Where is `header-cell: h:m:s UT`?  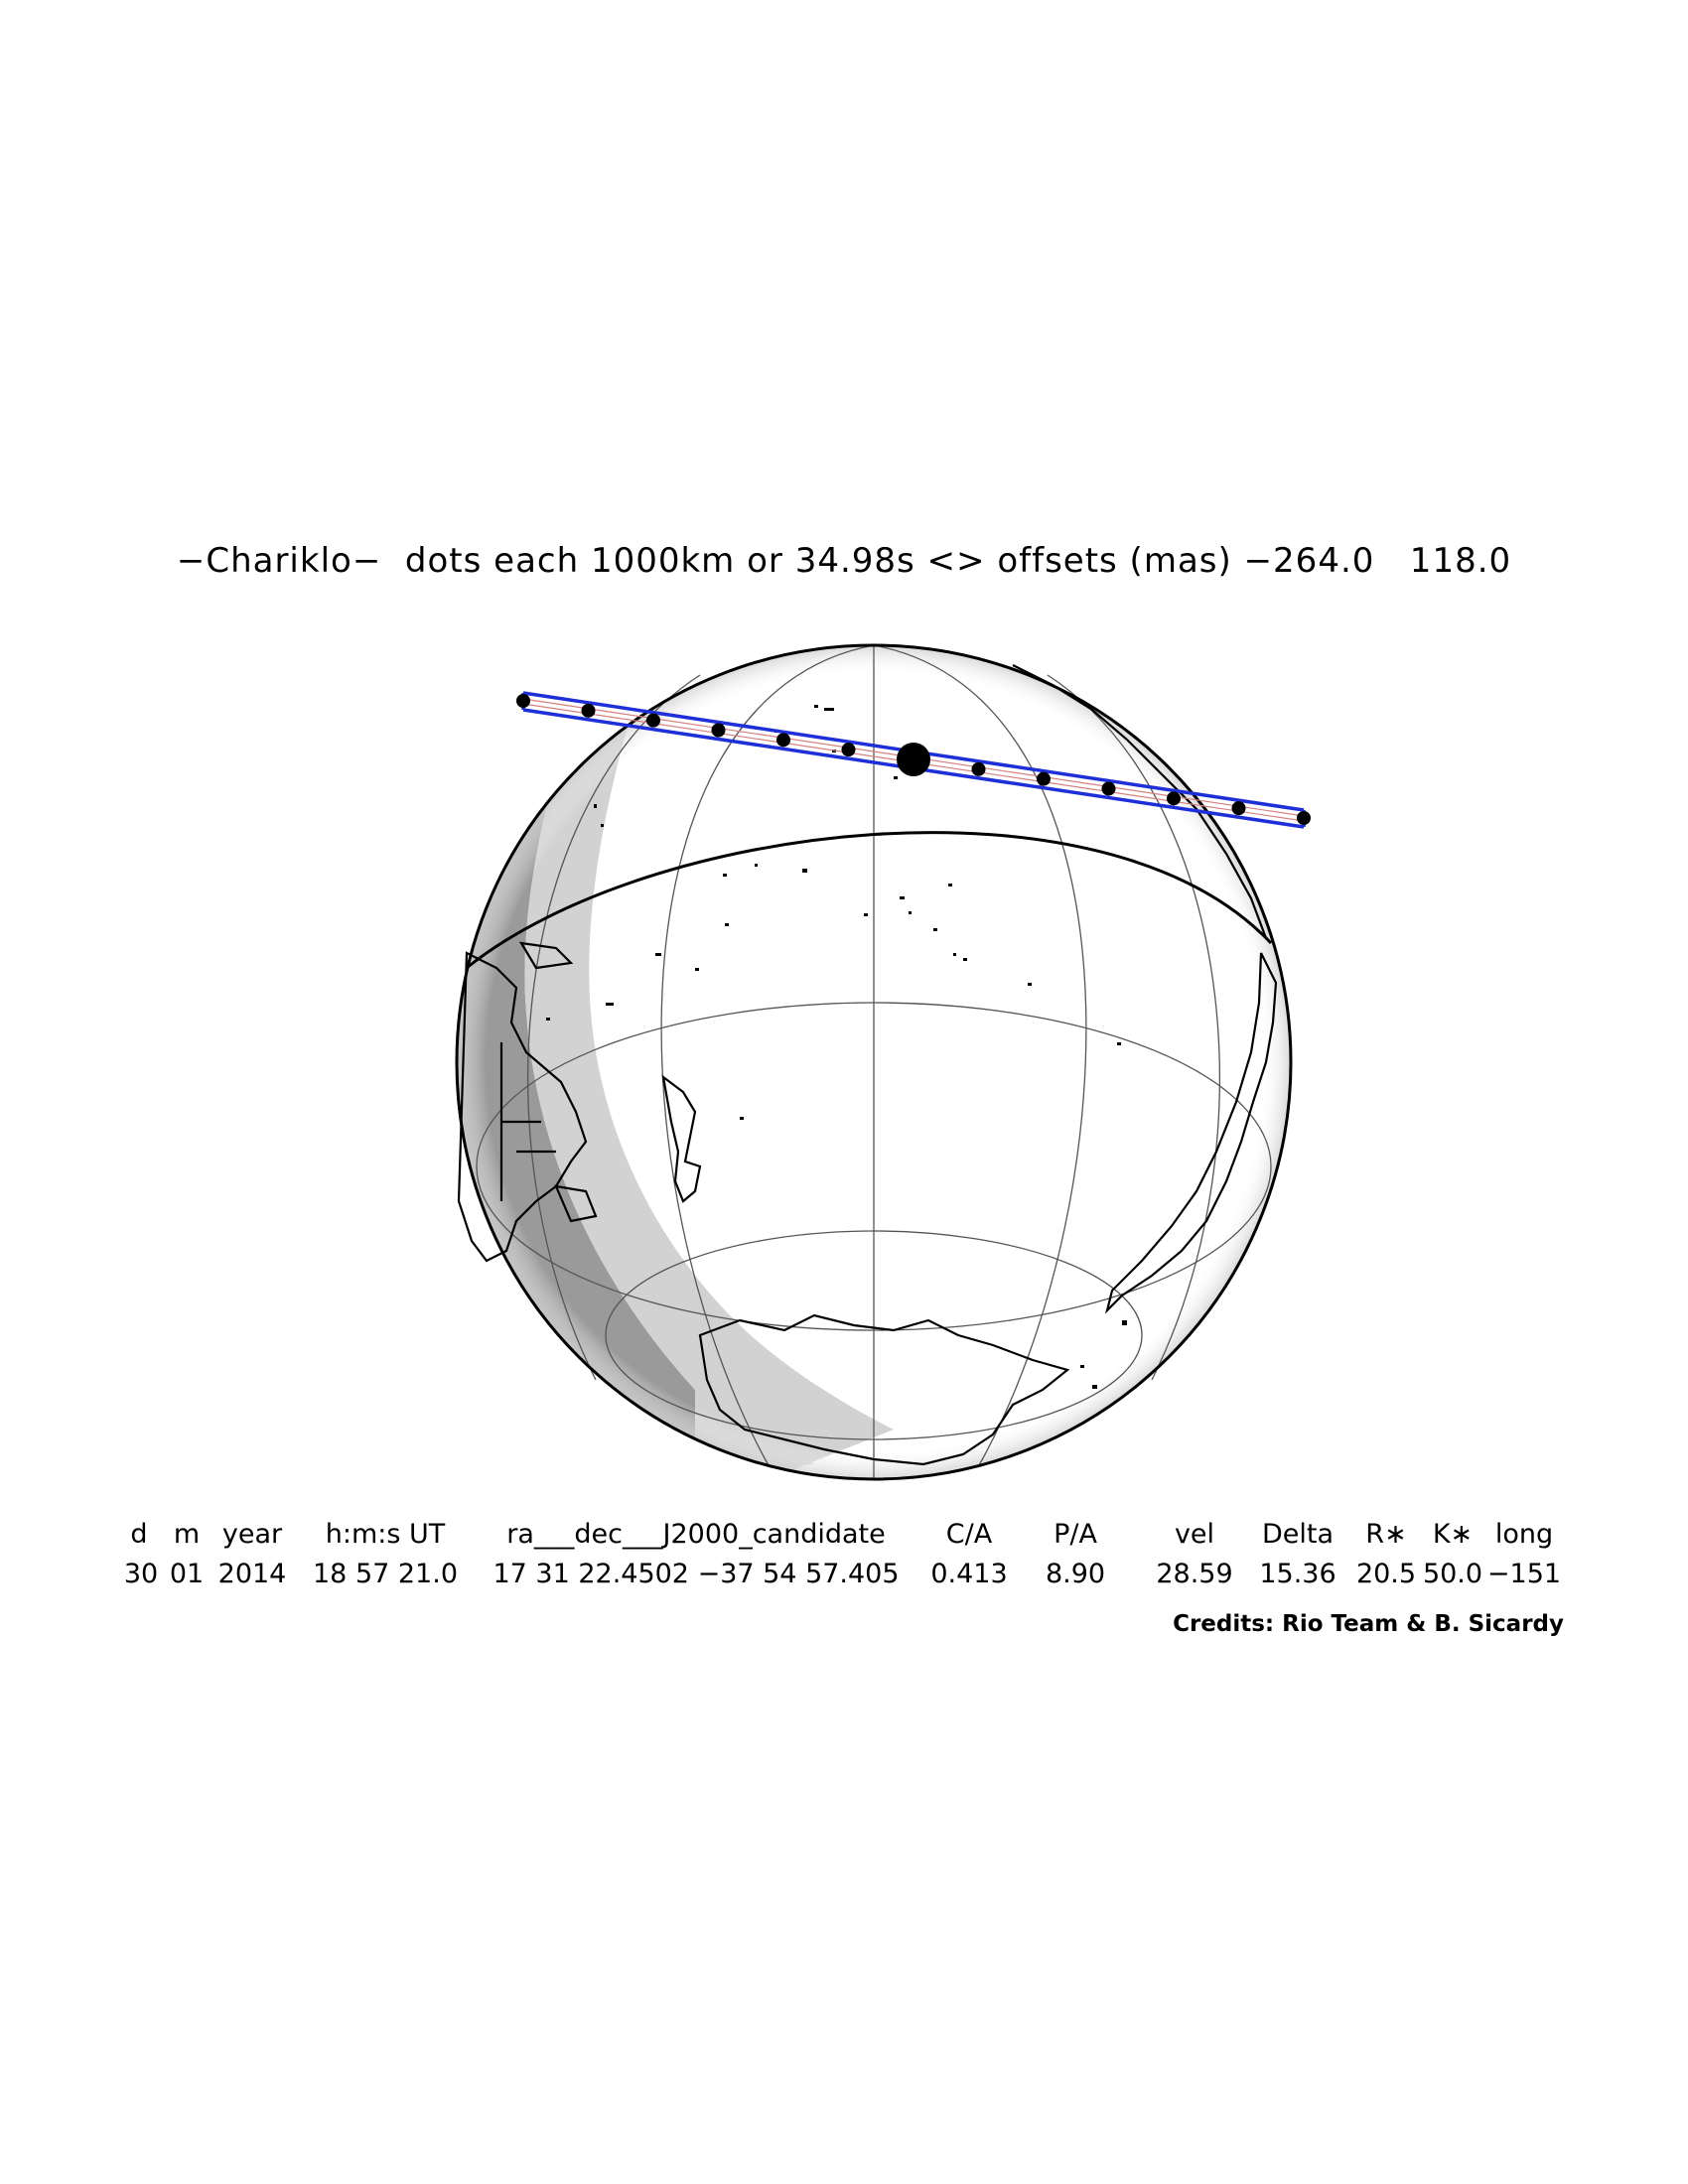
header-cell: h:m:s UT is located at coordinates (385, 1534).